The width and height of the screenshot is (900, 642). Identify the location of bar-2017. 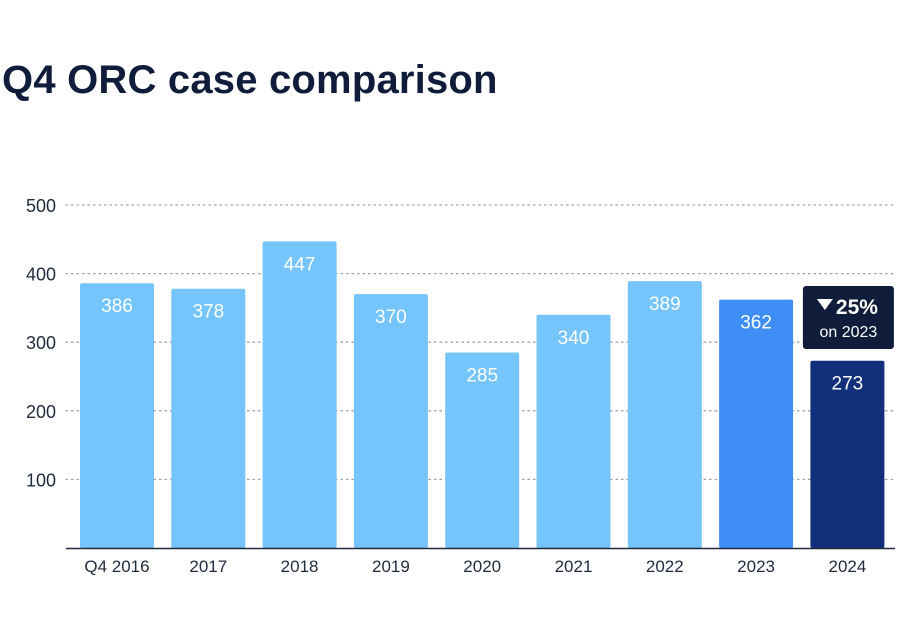
(208, 418).